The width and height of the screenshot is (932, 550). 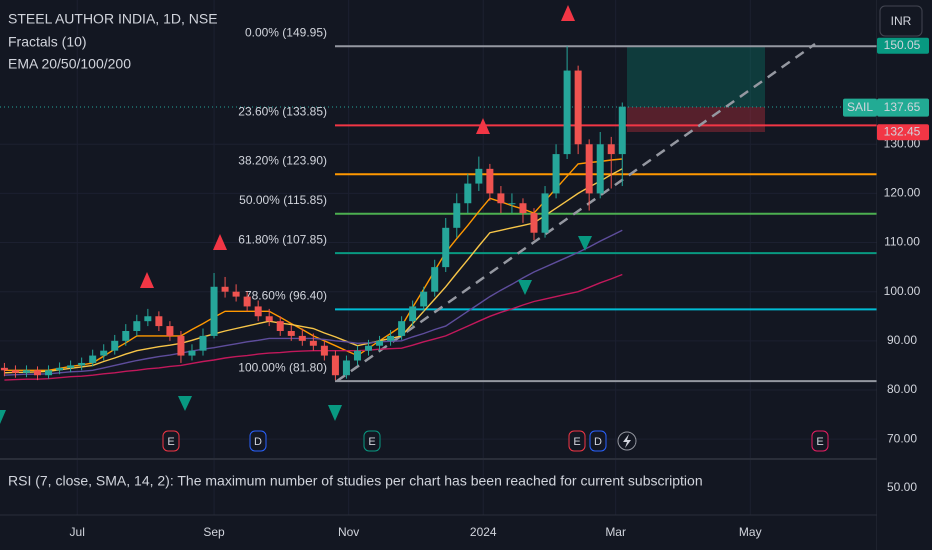 I want to click on event-label: D, so click(x=258, y=442).